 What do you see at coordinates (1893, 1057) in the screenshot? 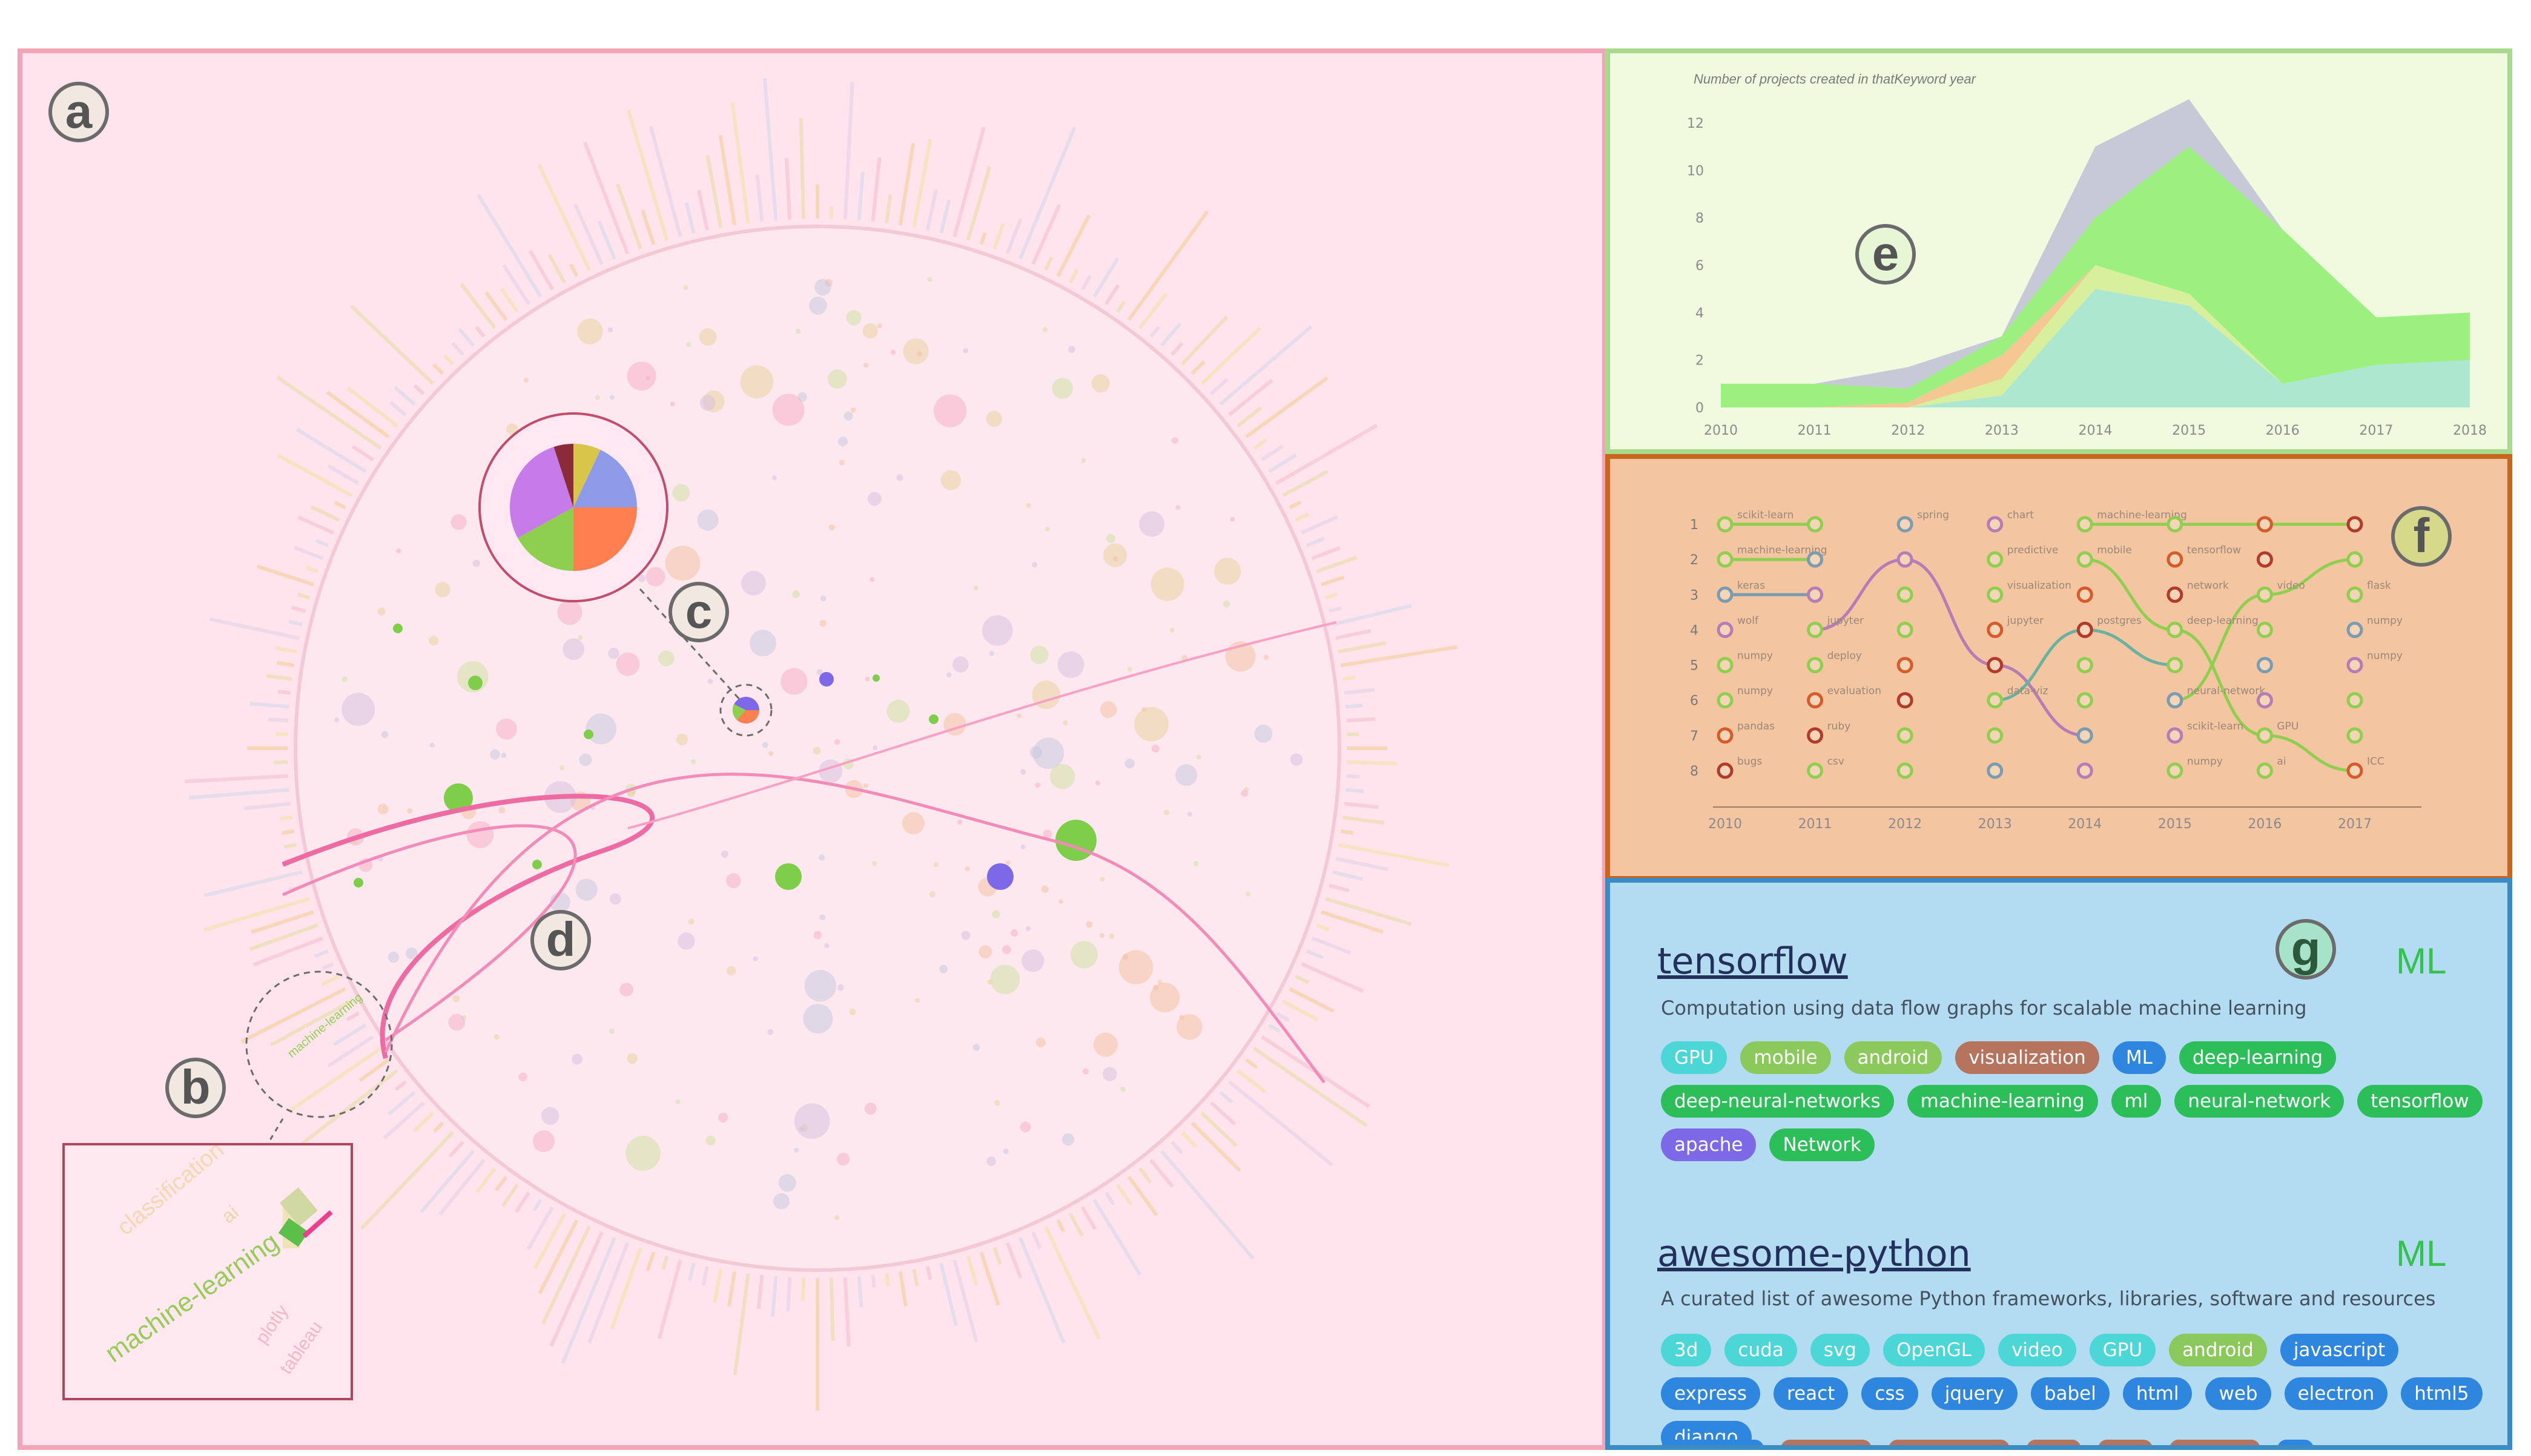
I see `keyword-tag: android` at bounding box center [1893, 1057].